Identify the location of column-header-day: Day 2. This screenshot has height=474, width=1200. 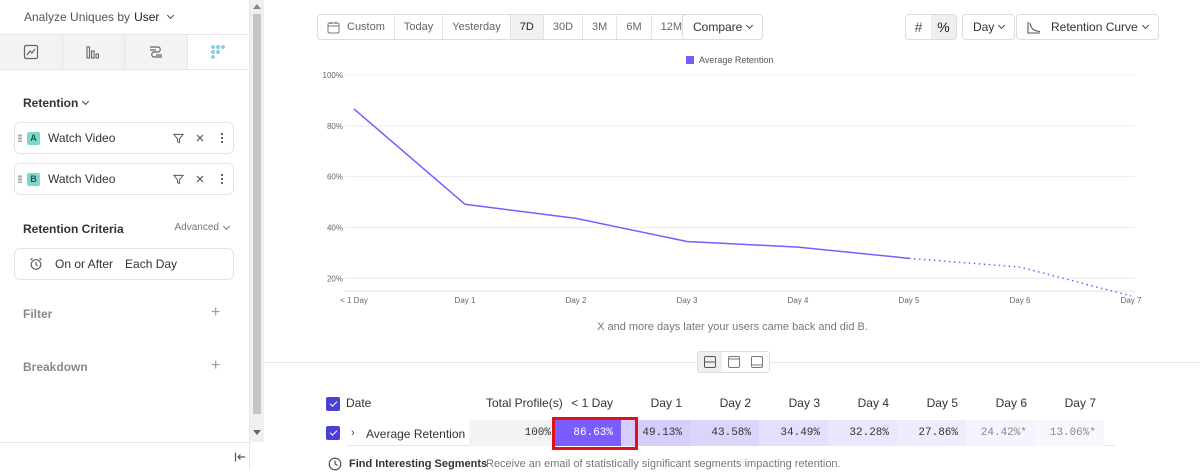
(735, 403).